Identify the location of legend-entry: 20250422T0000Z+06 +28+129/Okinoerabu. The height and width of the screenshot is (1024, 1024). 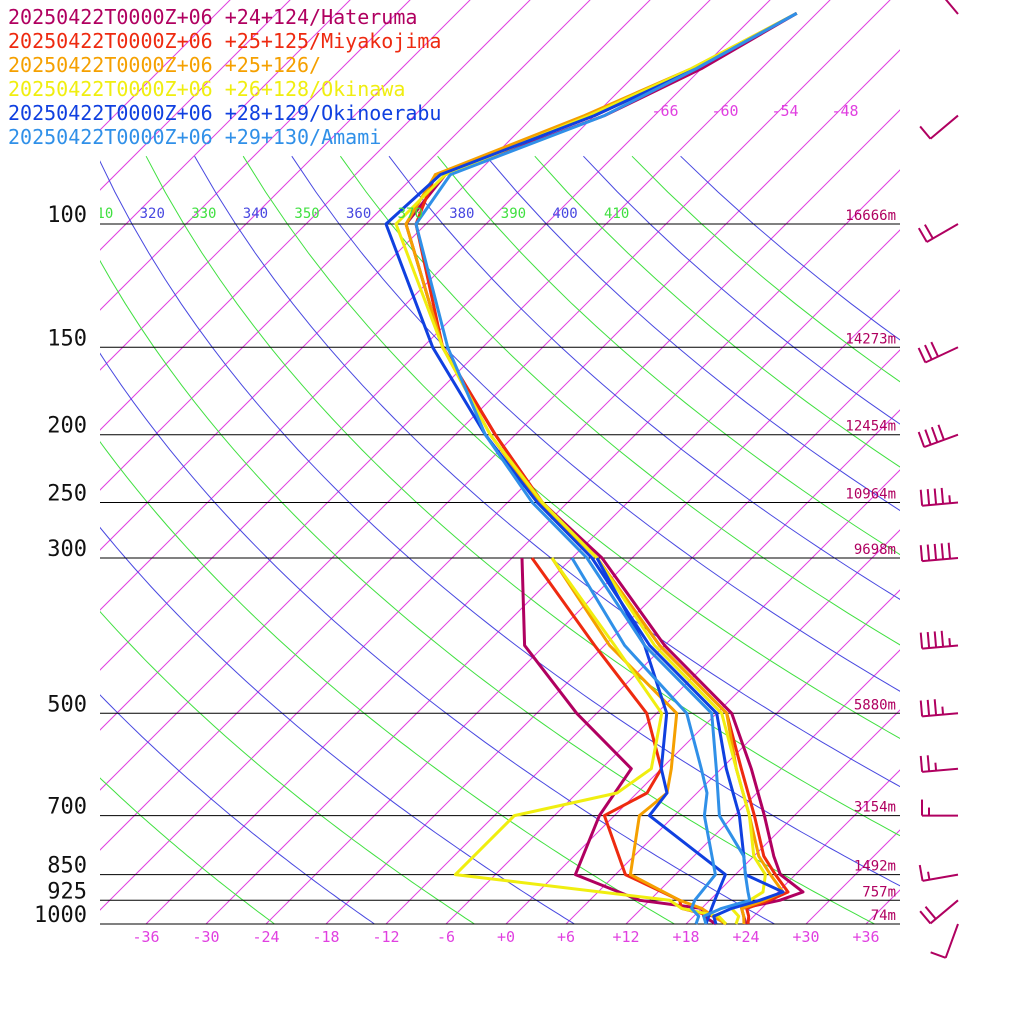
(224, 113).